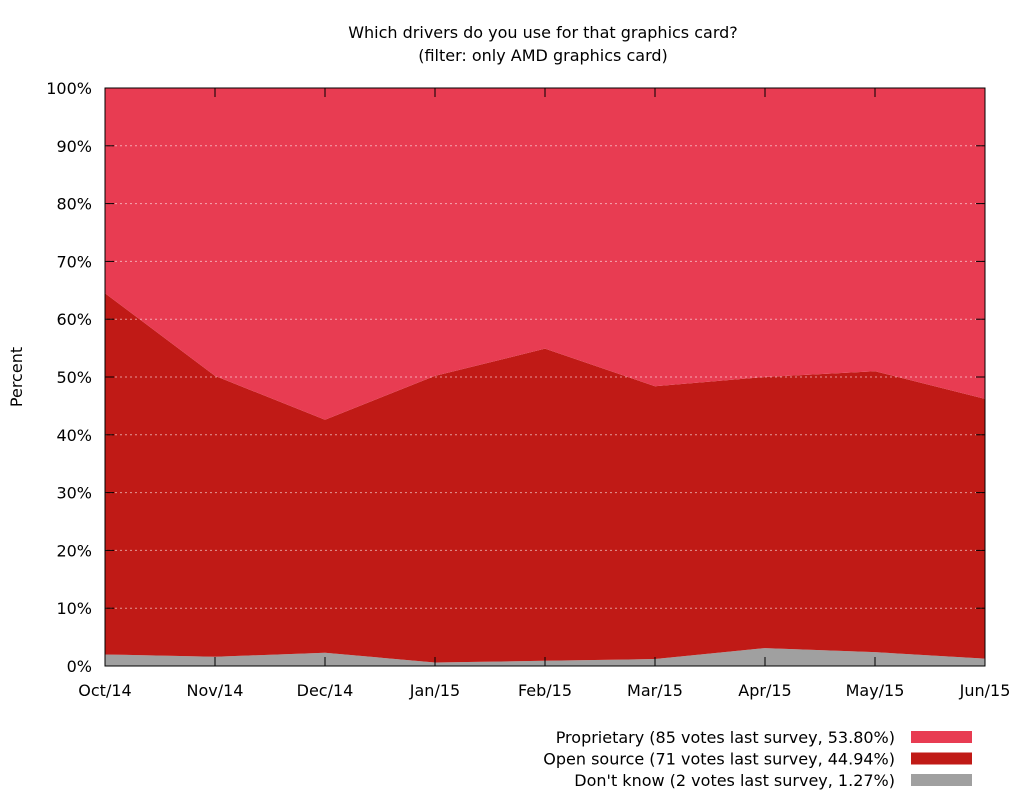  Describe the element at coordinates (74, 204) in the screenshot. I see `y-tick-label: 80%` at that location.